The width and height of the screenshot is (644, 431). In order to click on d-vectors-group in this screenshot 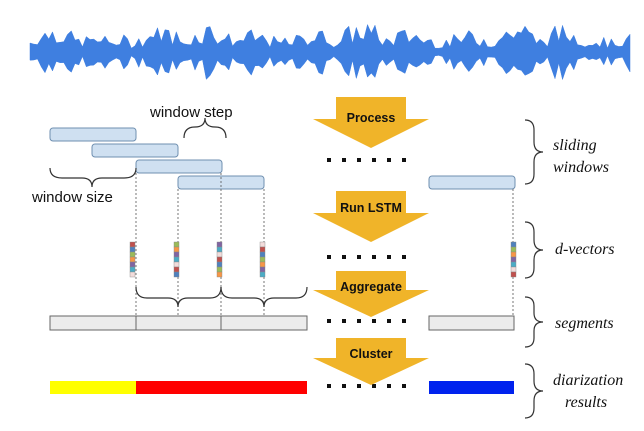, I will do `click(323, 259)`.